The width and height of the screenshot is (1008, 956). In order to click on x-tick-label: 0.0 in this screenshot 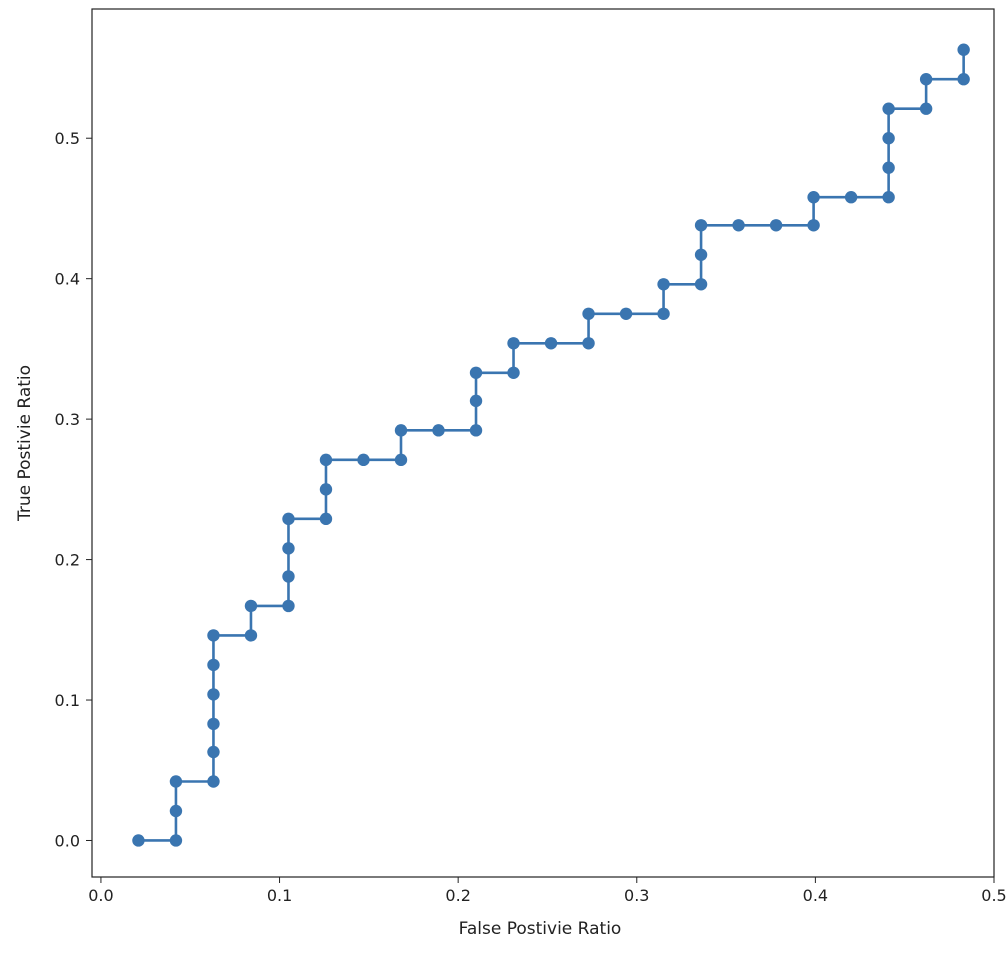, I will do `click(100, 895)`.